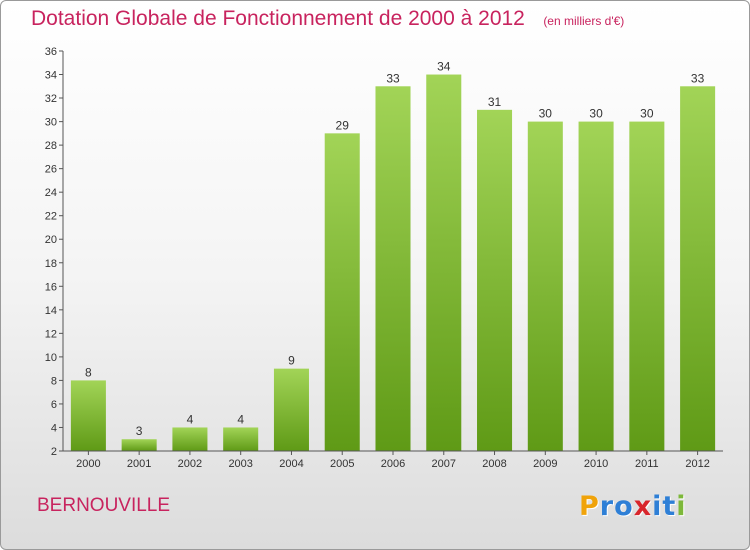  Describe the element at coordinates (643, 506) in the screenshot. I see `logo-letter: x` at that location.